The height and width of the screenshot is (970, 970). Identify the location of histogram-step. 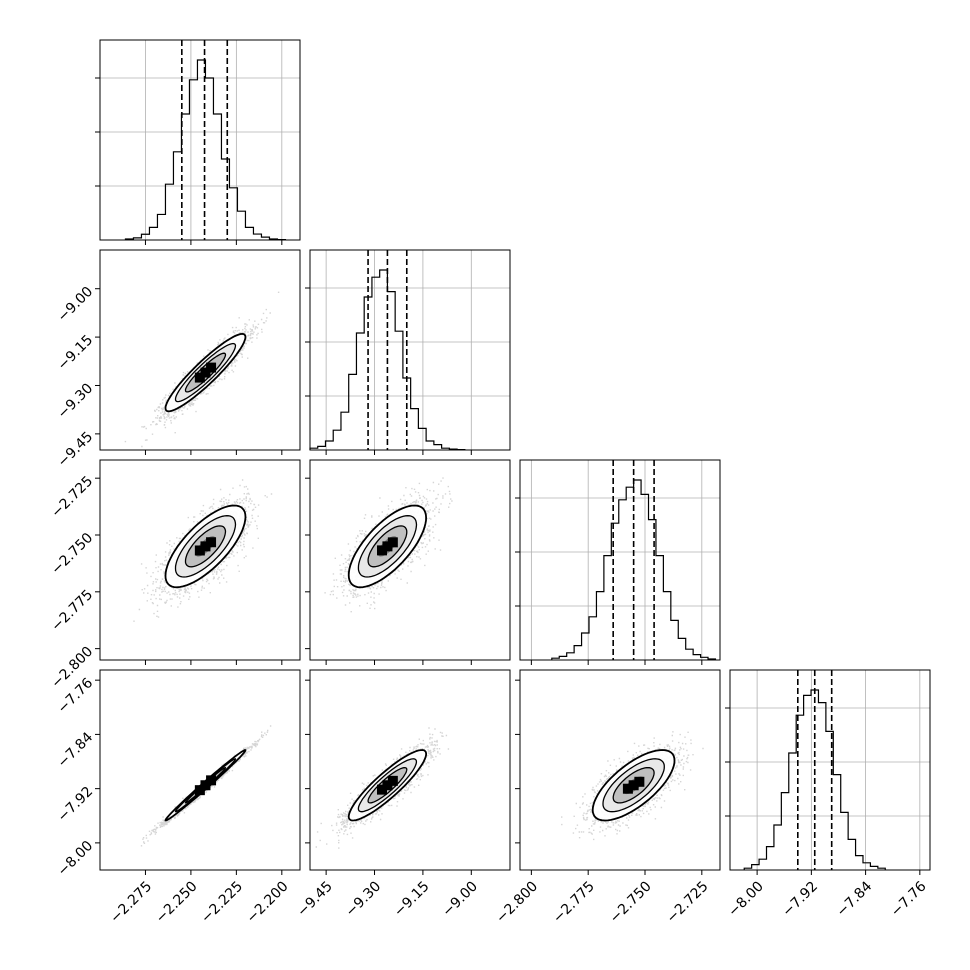
(205, 150).